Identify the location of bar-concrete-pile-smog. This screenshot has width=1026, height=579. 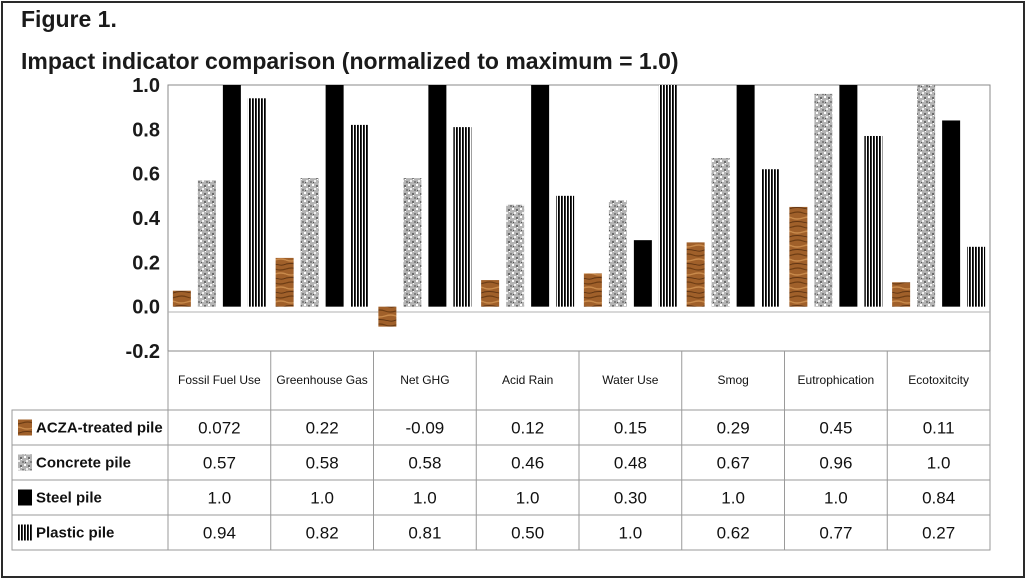
(720, 232).